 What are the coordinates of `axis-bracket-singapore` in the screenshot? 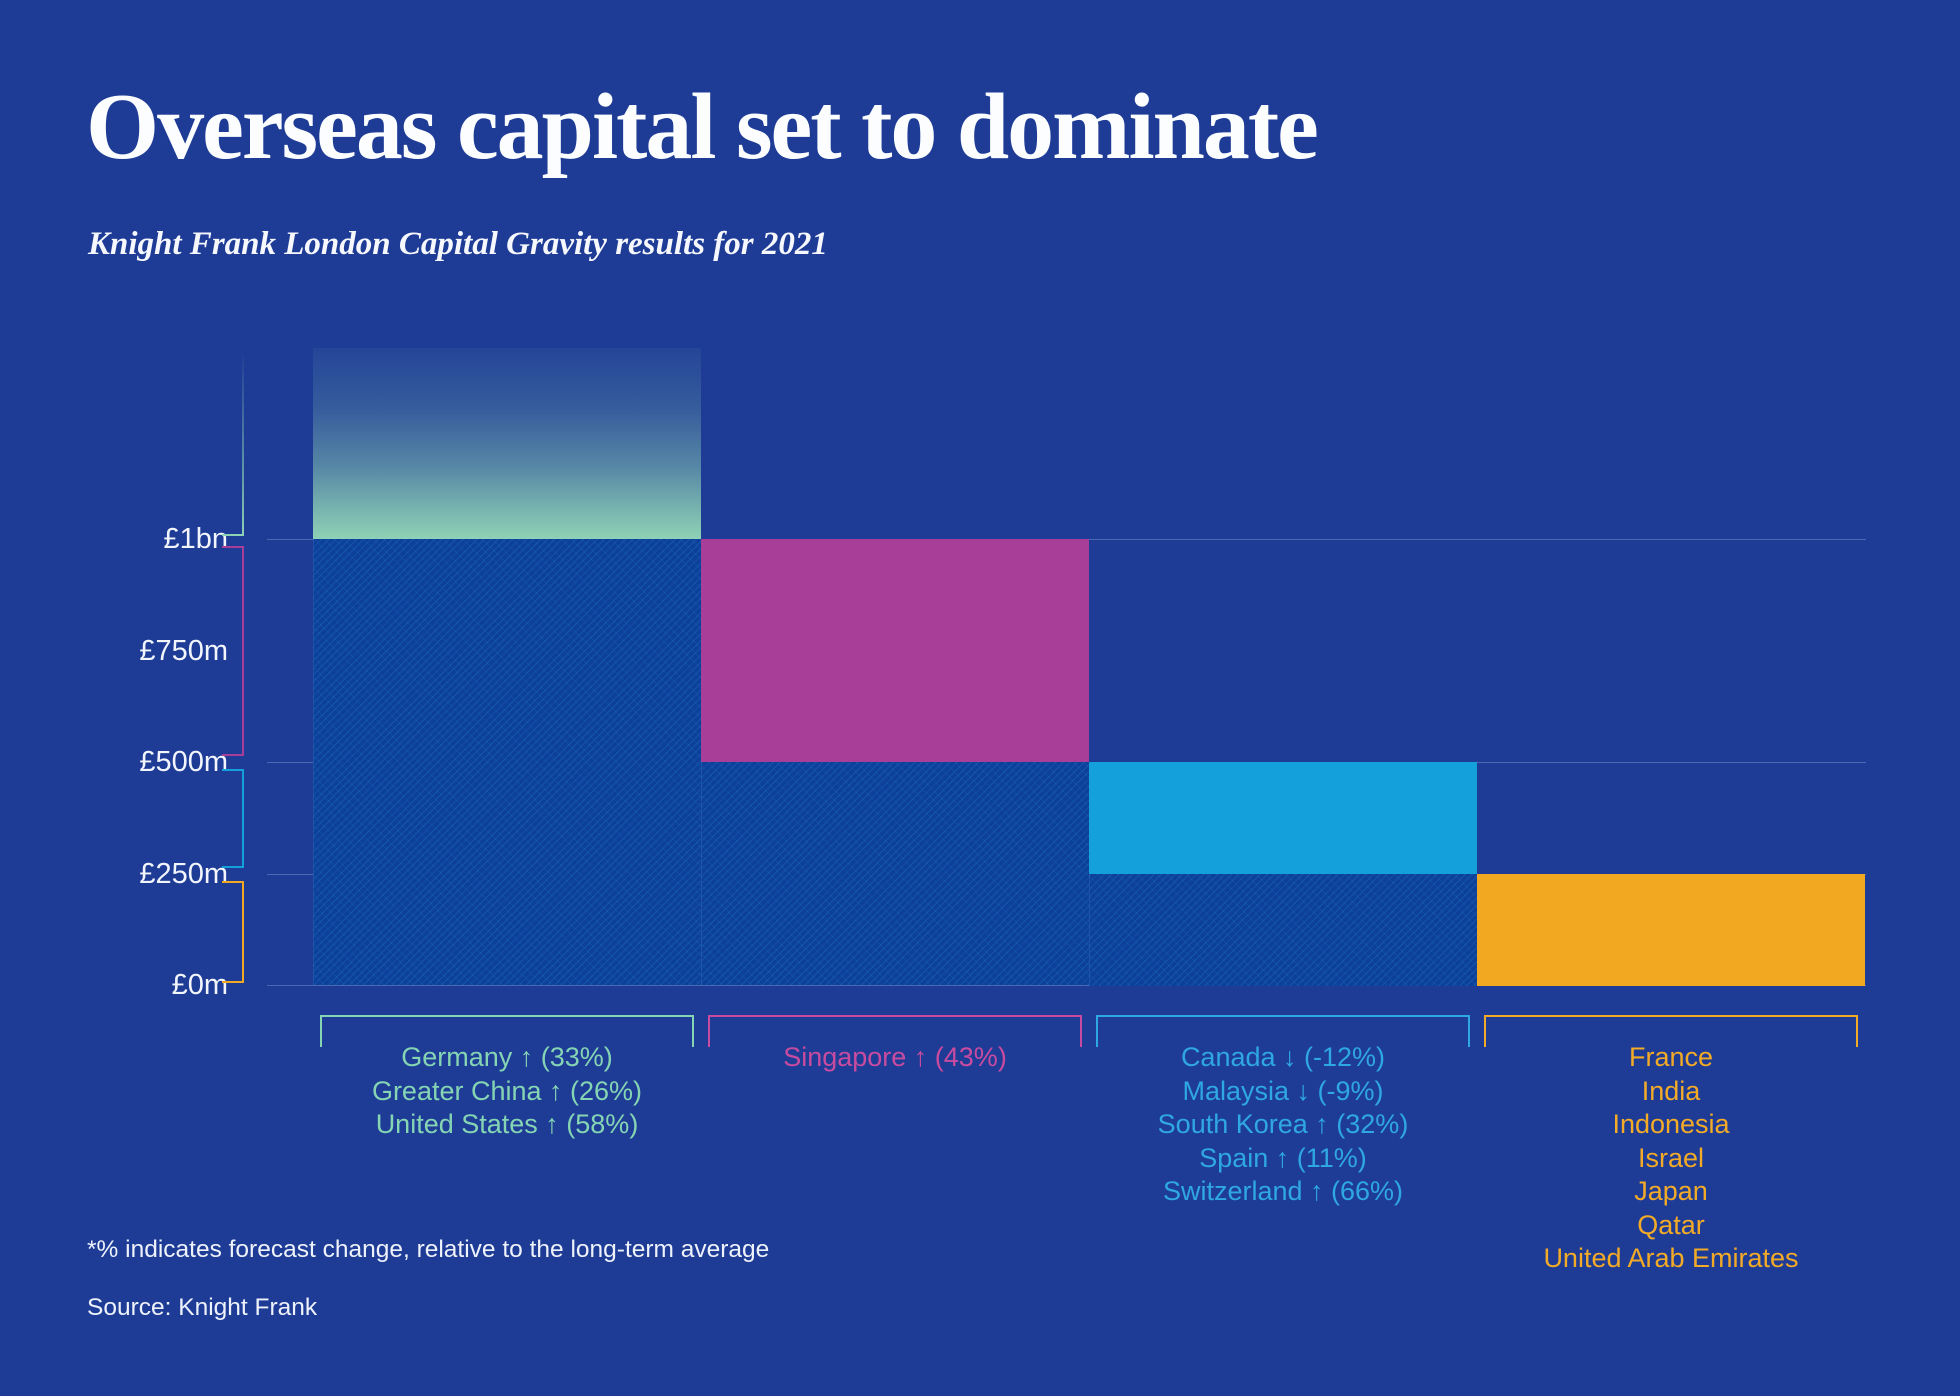 It's located at (243, 651).